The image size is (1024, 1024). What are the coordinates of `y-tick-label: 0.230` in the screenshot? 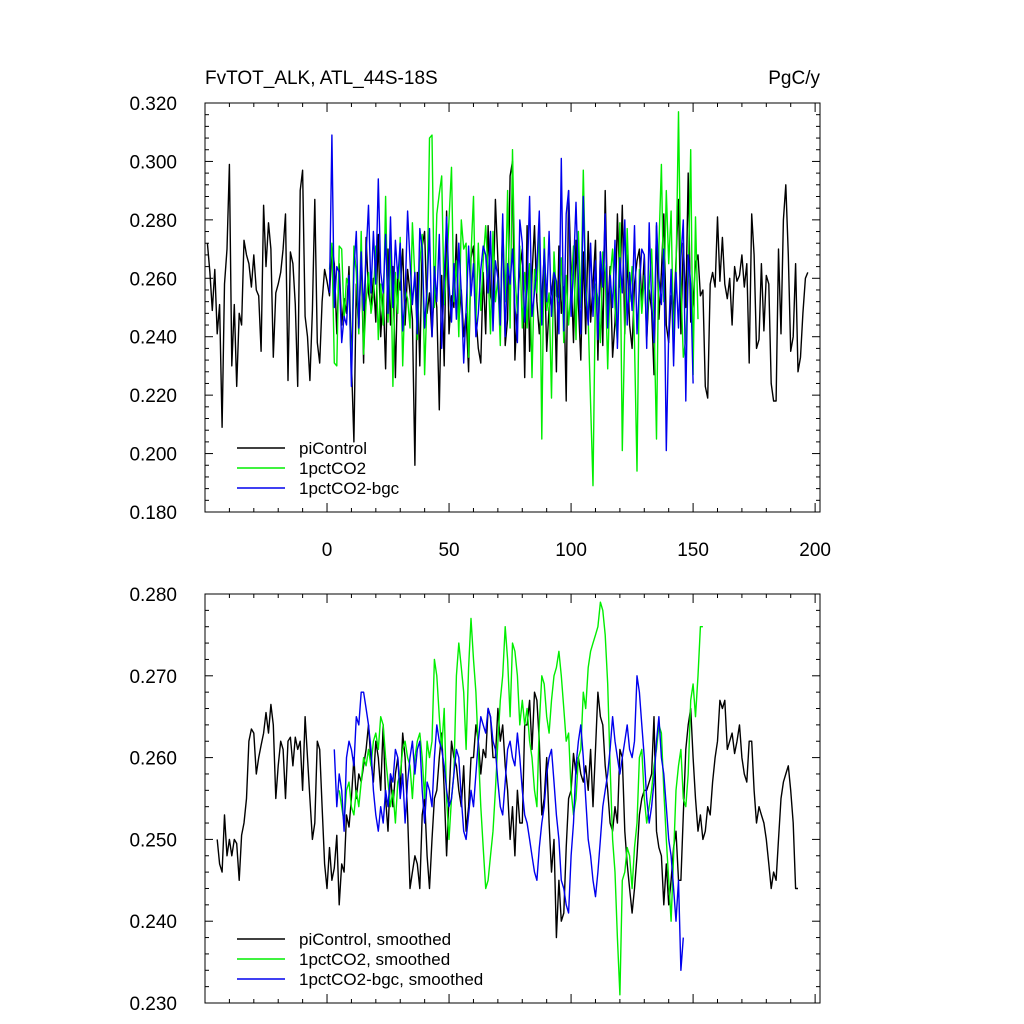 It's located at (153, 1004).